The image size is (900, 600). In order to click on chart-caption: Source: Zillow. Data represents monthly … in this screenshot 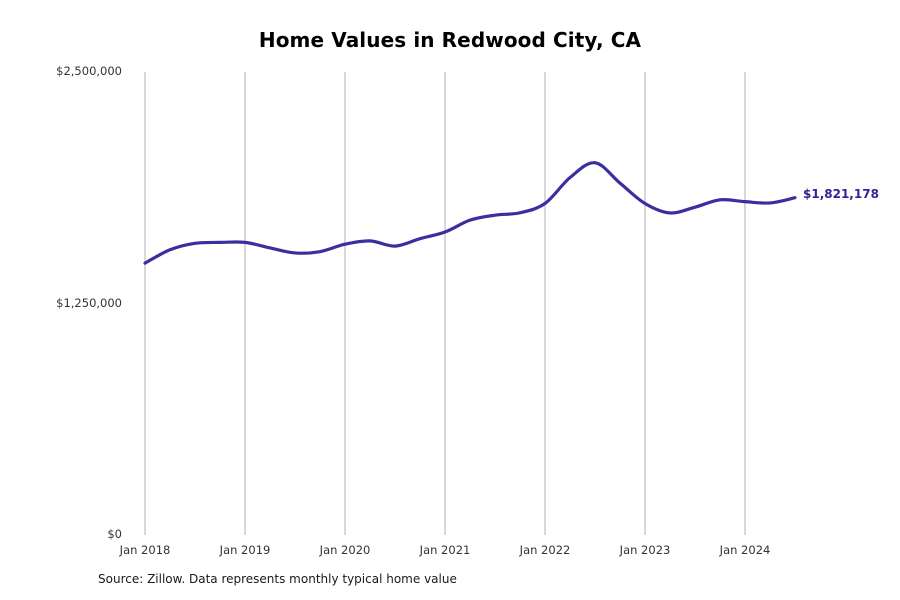, I will do `click(277, 579)`.